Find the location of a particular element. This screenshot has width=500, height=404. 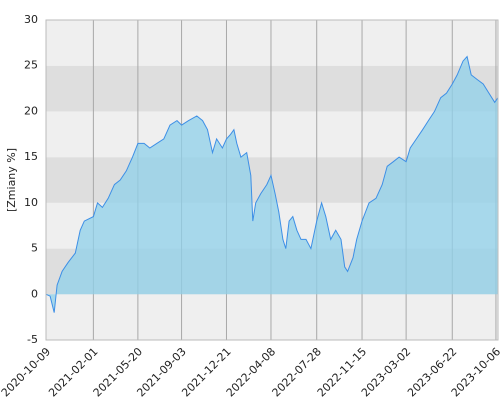

x-tick-label: 2020-10-09 is located at coordinates (26, 372).